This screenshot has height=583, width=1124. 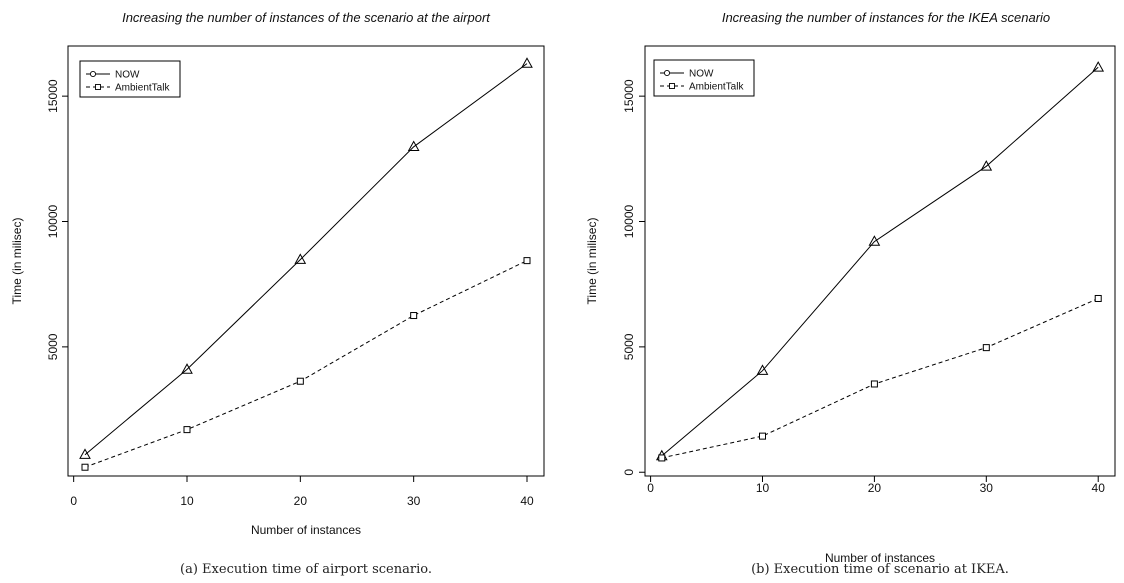 What do you see at coordinates (629, 472) in the screenshot?
I see `y-tick-label: 0` at bounding box center [629, 472].